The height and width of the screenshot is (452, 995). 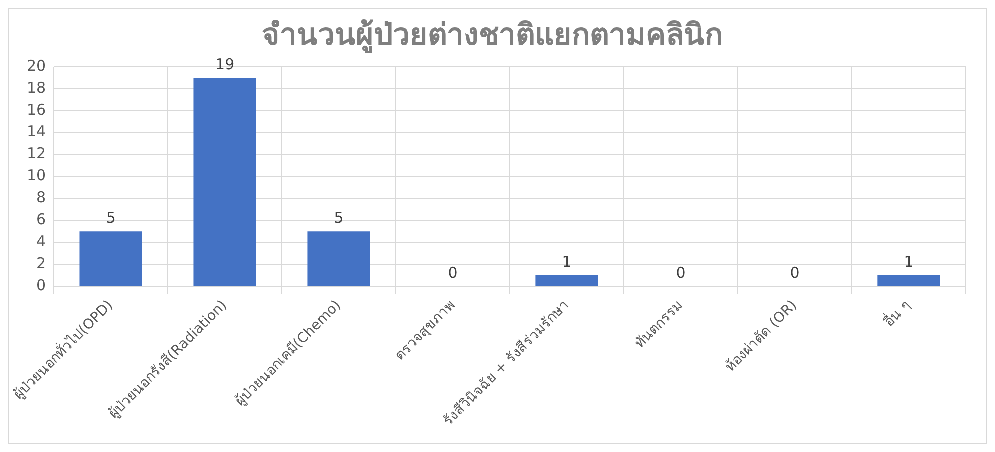 I want to click on data-label: 19, so click(x=225, y=64).